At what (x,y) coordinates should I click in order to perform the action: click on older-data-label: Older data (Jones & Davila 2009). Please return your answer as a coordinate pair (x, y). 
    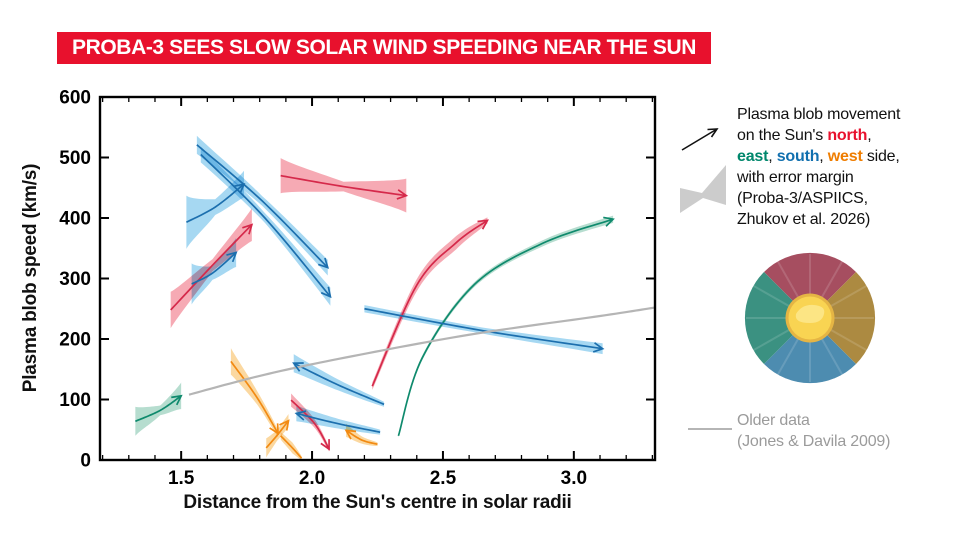
    Looking at the image, I should click on (813, 431).